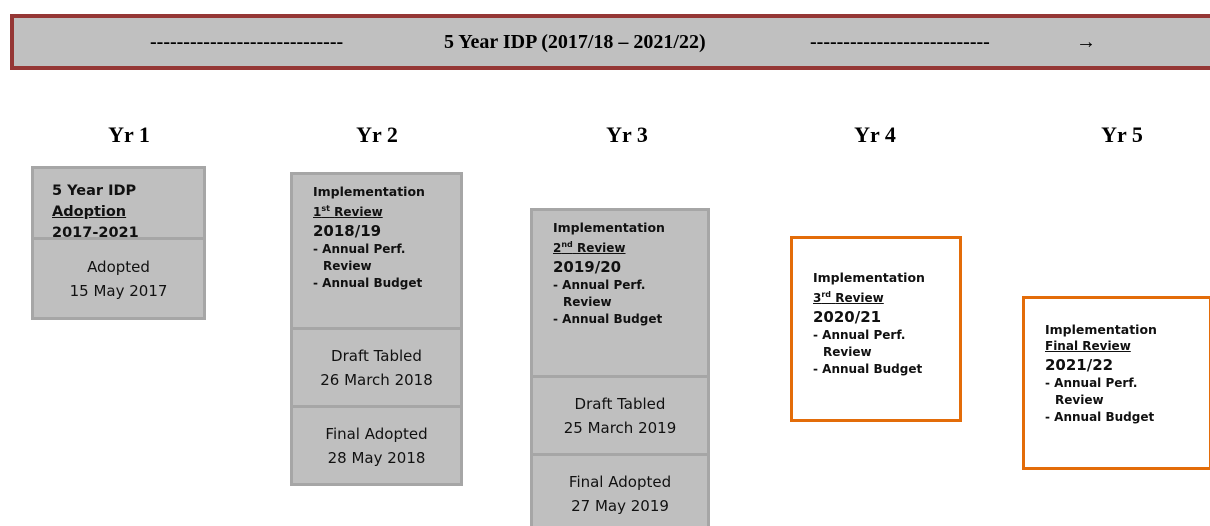 Image resolution: width=1210 pixels, height=526 pixels. Describe the element at coordinates (847, 317) in the screenshot. I see `period: 2020/21` at that location.